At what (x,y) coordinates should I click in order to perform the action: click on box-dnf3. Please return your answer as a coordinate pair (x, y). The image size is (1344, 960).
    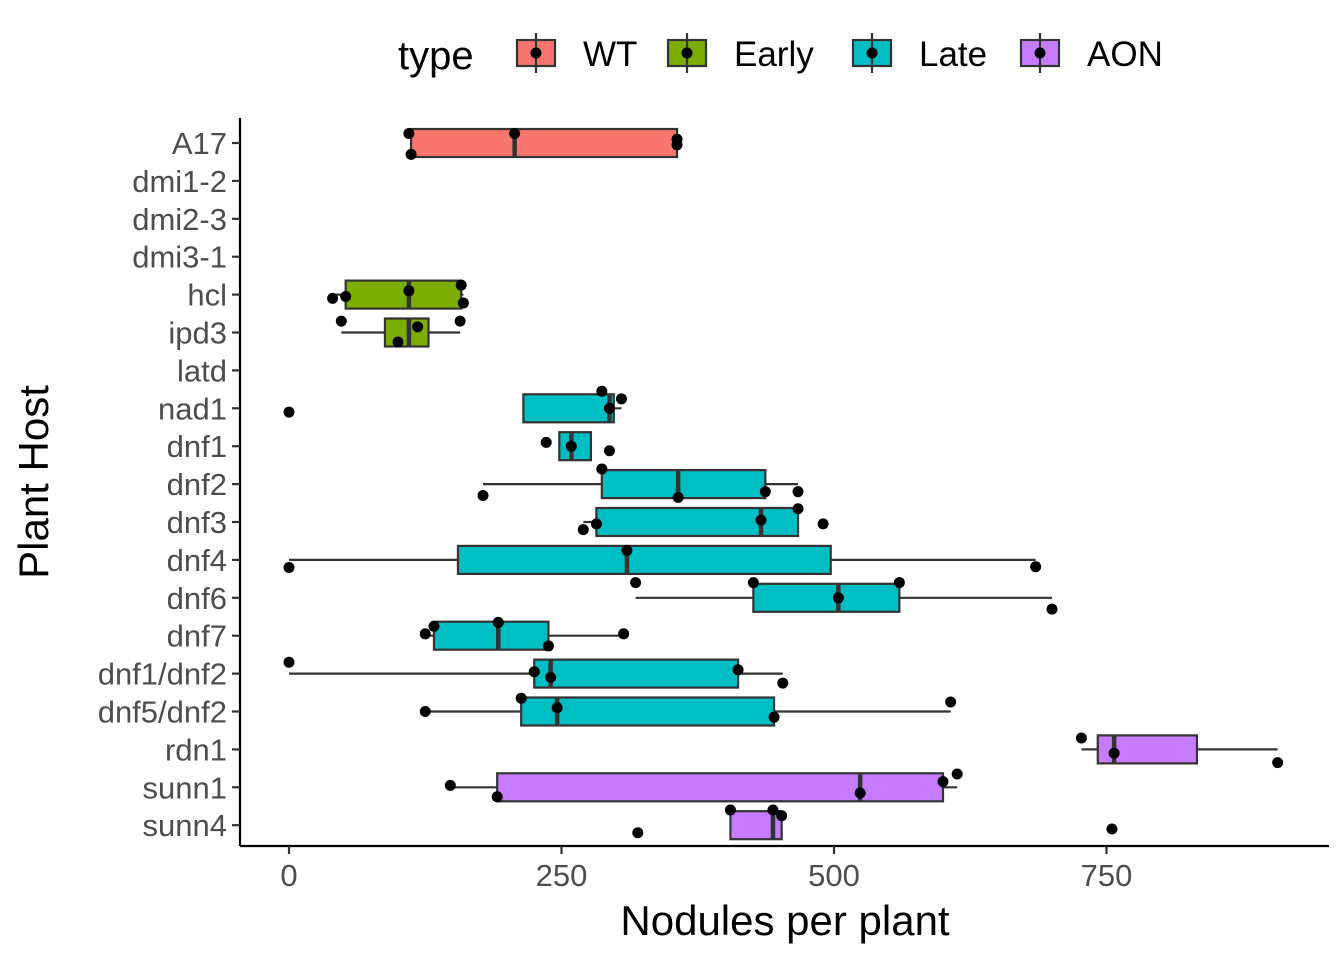
    Looking at the image, I should click on (697, 522).